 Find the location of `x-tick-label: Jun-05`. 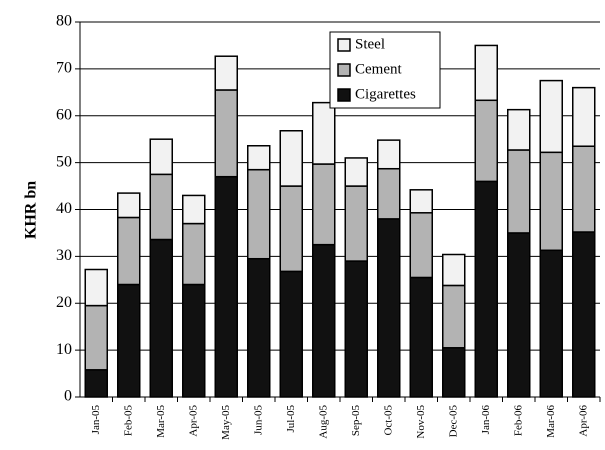

x-tick-label: Jun-05 is located at coordinates (258, 420).